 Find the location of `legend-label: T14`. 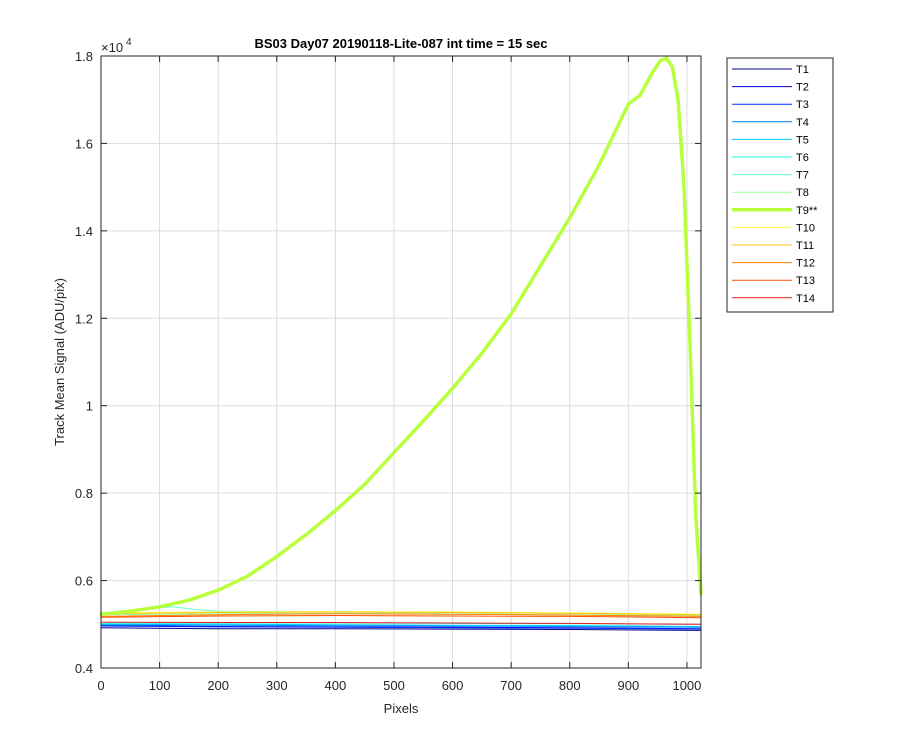

legend-label: T14 is located at coordinates (805, 299).